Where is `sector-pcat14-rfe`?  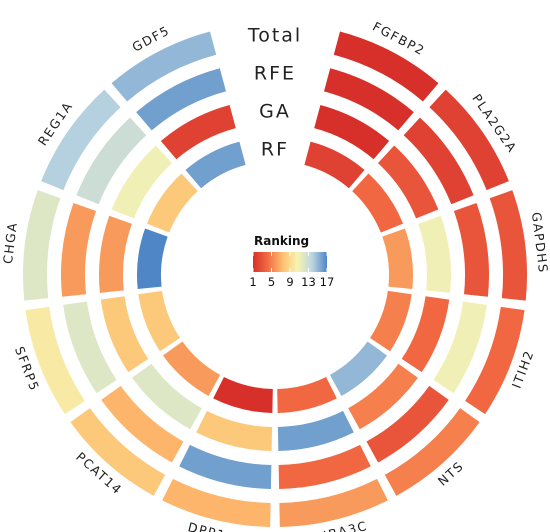 sector-pcat14-rfe is located at coordinates (142, 424).